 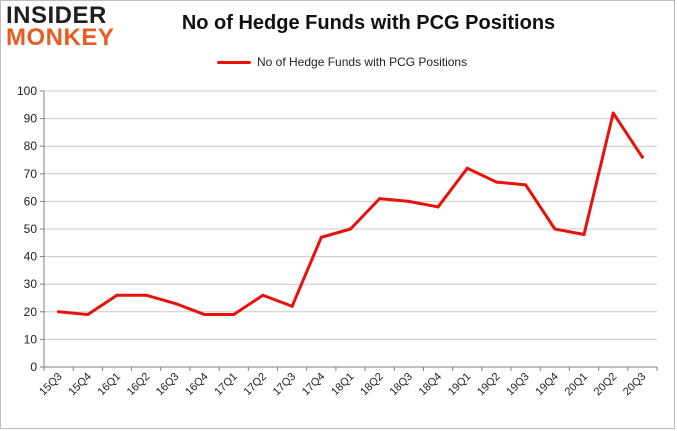 What do you see at coordinates (372, 385) in the screenshot?
I see `x-tick-label: 18Q2` at bounding box center [372, 385].